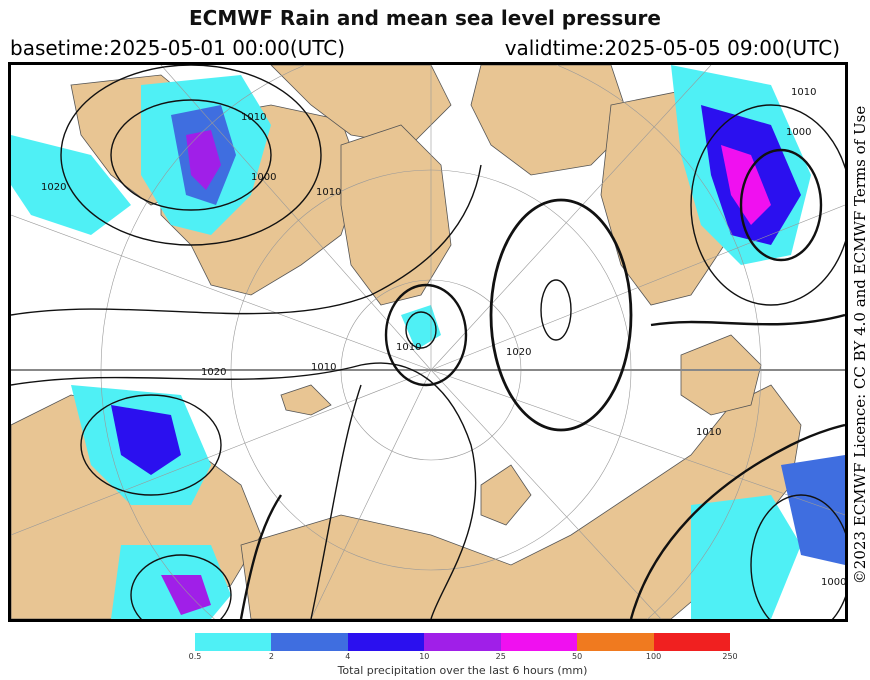  Describe the element at coordinates (271, 656) in the screenshot. I see `legend-tick: 2` at that location.